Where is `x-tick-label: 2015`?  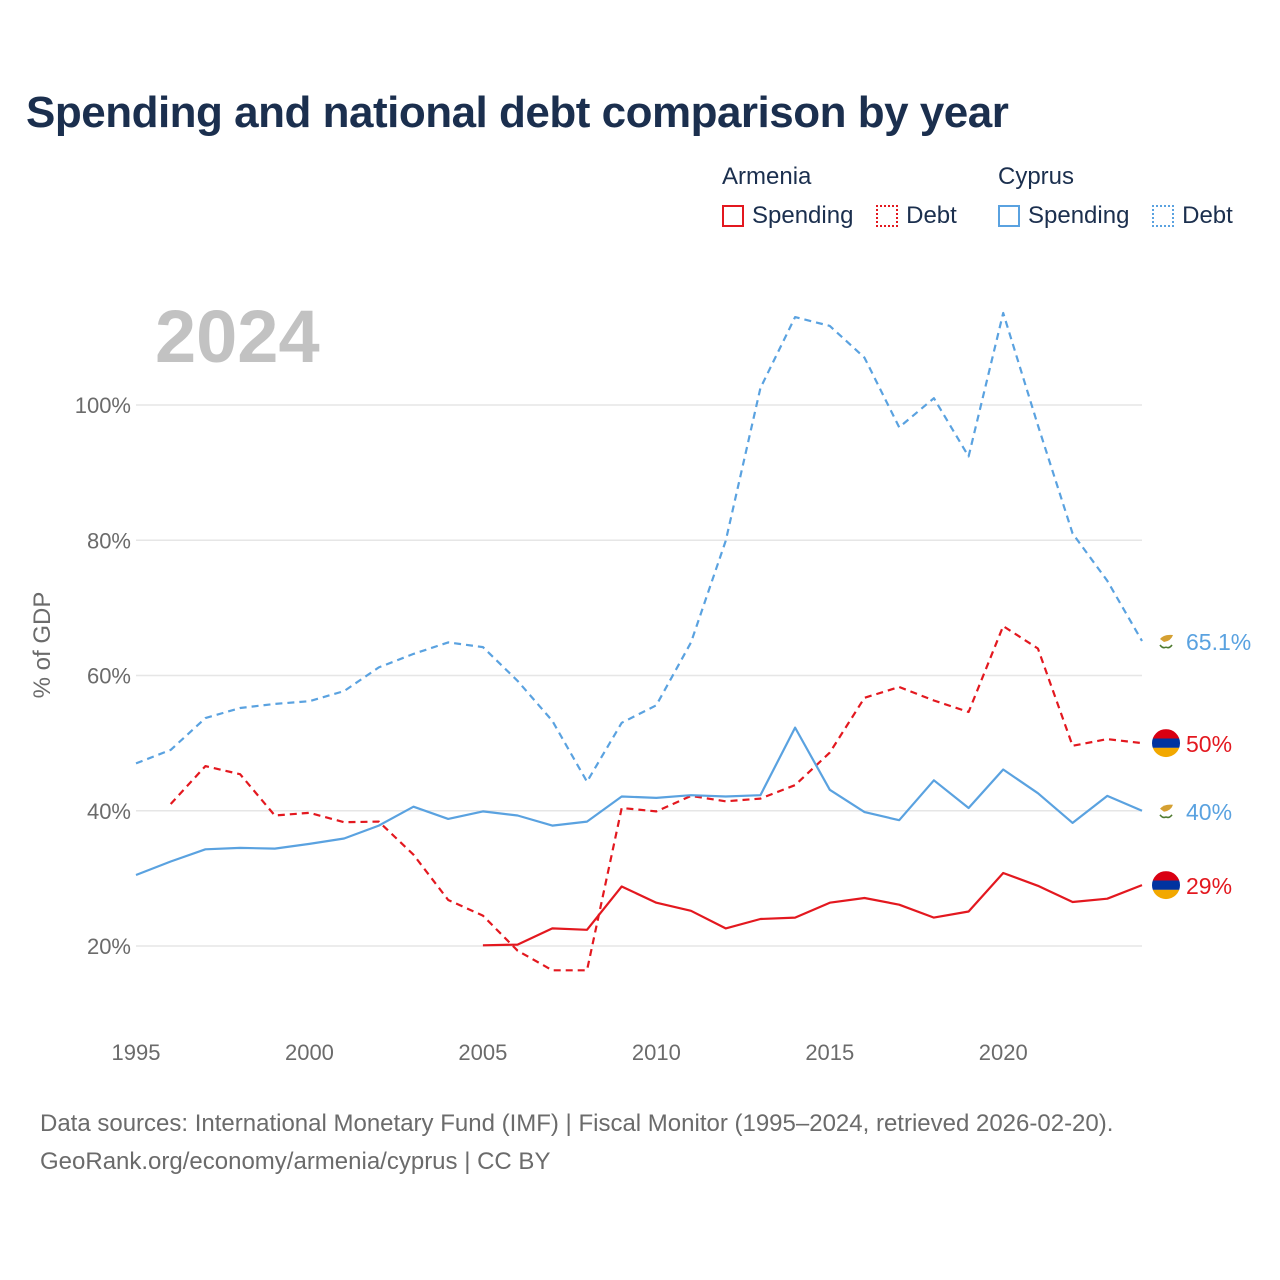 x-tick-label: 2015 is located at coordinates (829, 1052).